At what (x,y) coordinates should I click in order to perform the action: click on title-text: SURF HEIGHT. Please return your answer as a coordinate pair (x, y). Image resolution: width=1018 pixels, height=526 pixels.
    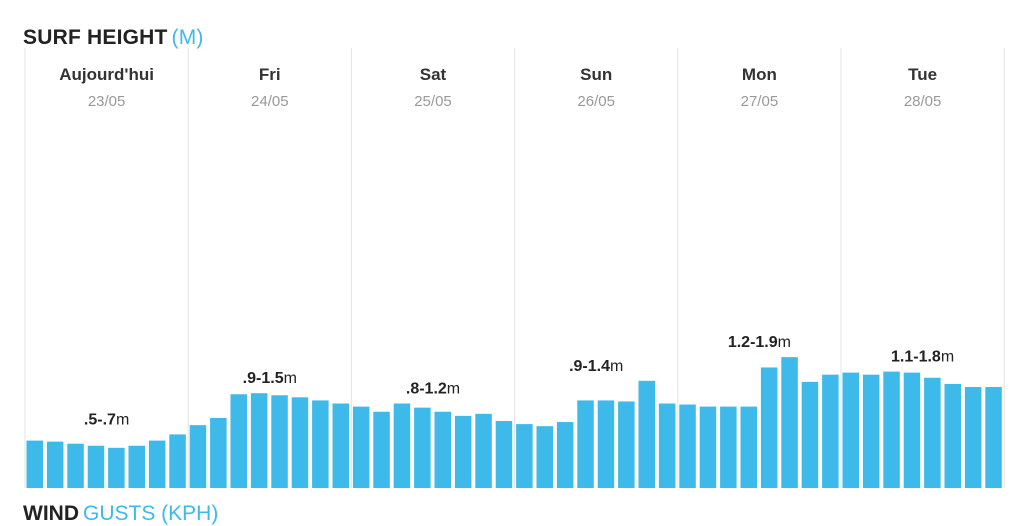
    Looking at the image, I should click on (95, 37).